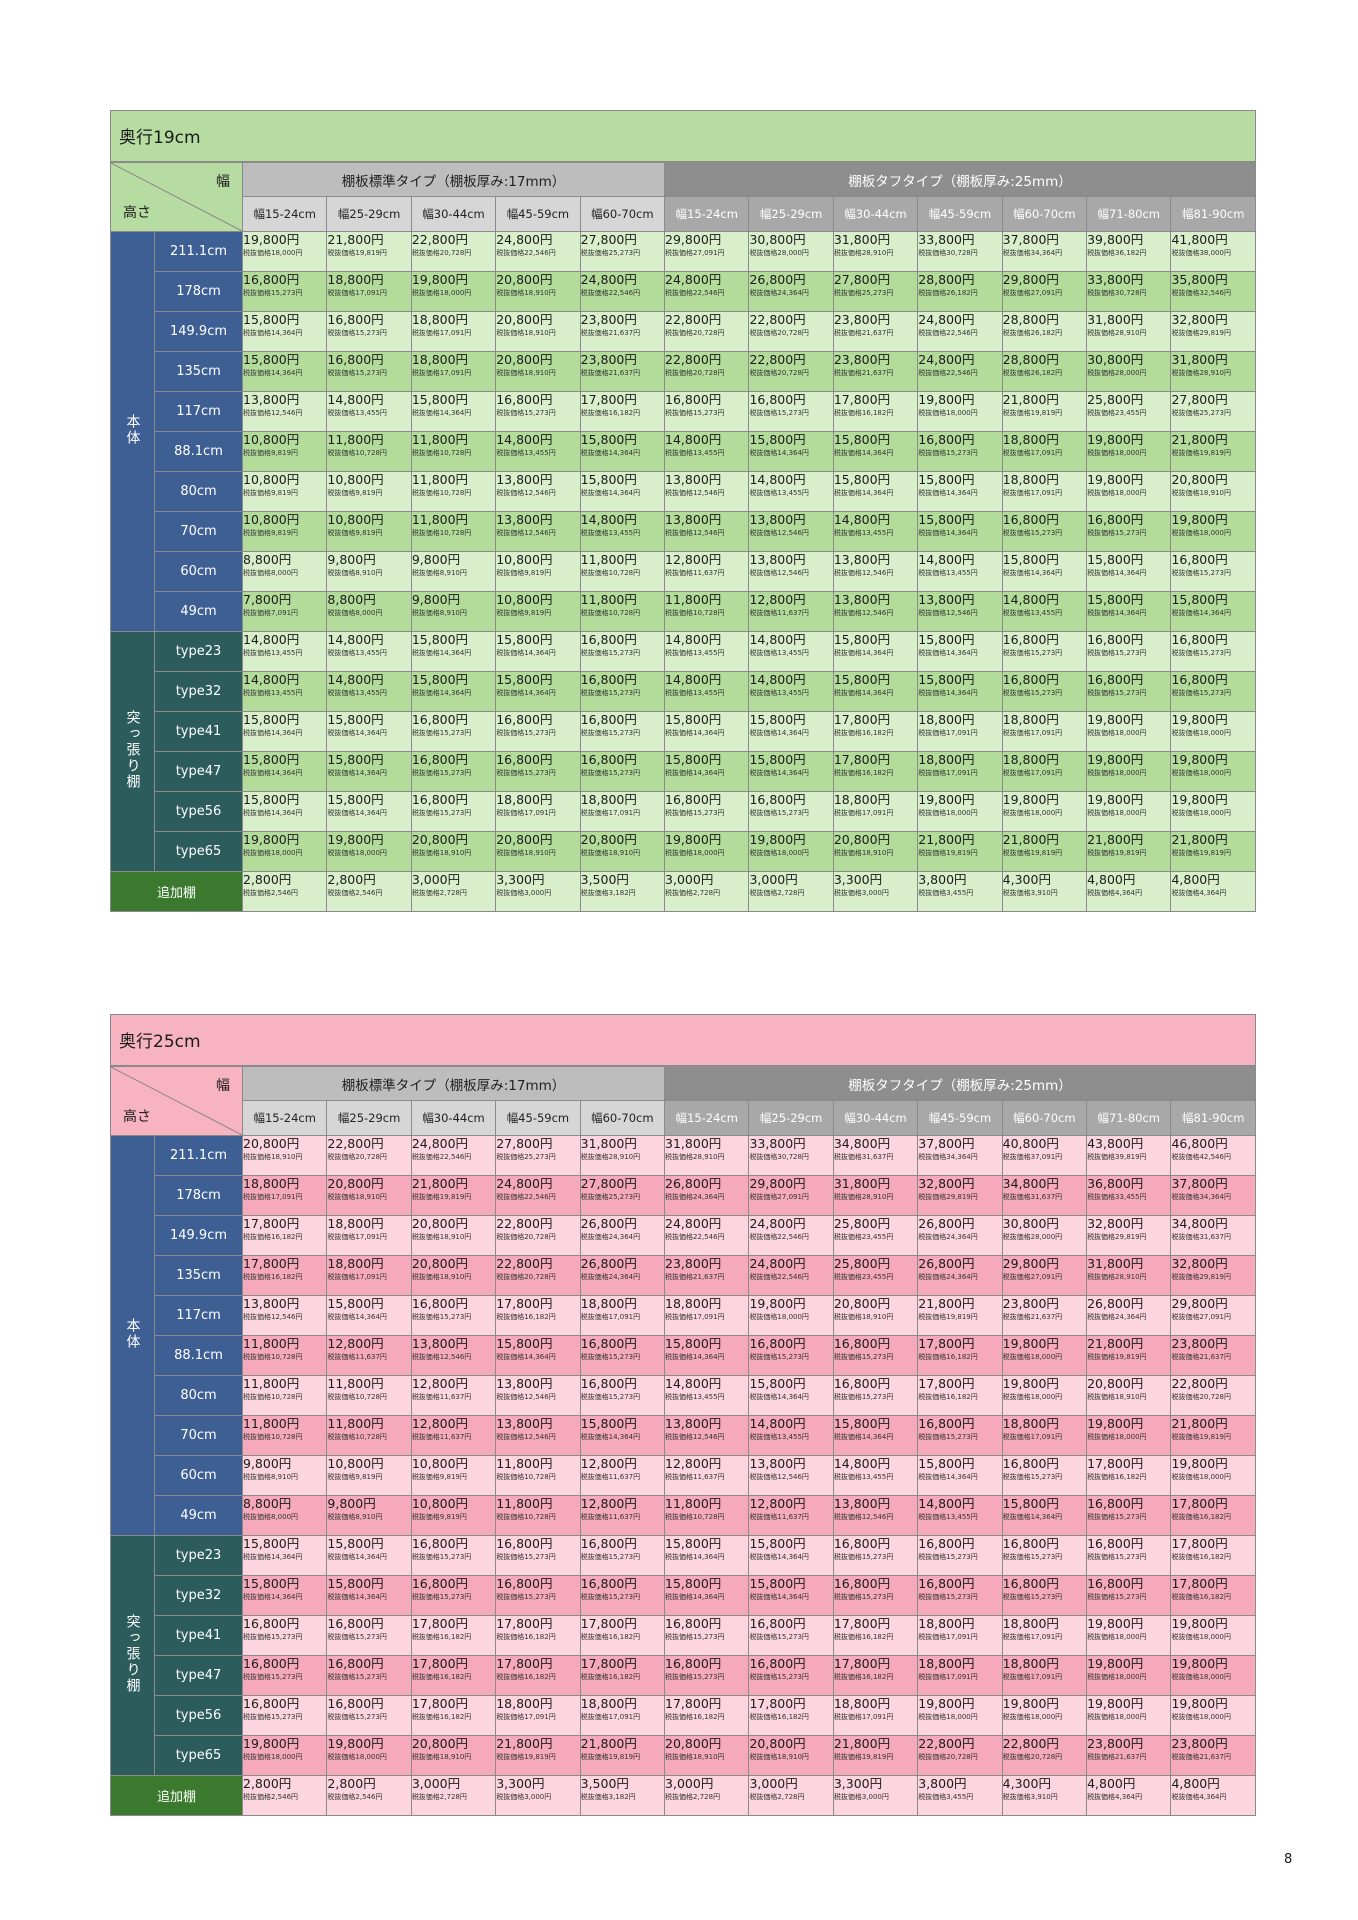 The height and width of the screenshot is (1920, 1358). What do you see at coordinates (1044, 371) in the screenshot?
I see `price-cell: 28,800円 税抜価格26,182円` at bounding box center [1044, 371].